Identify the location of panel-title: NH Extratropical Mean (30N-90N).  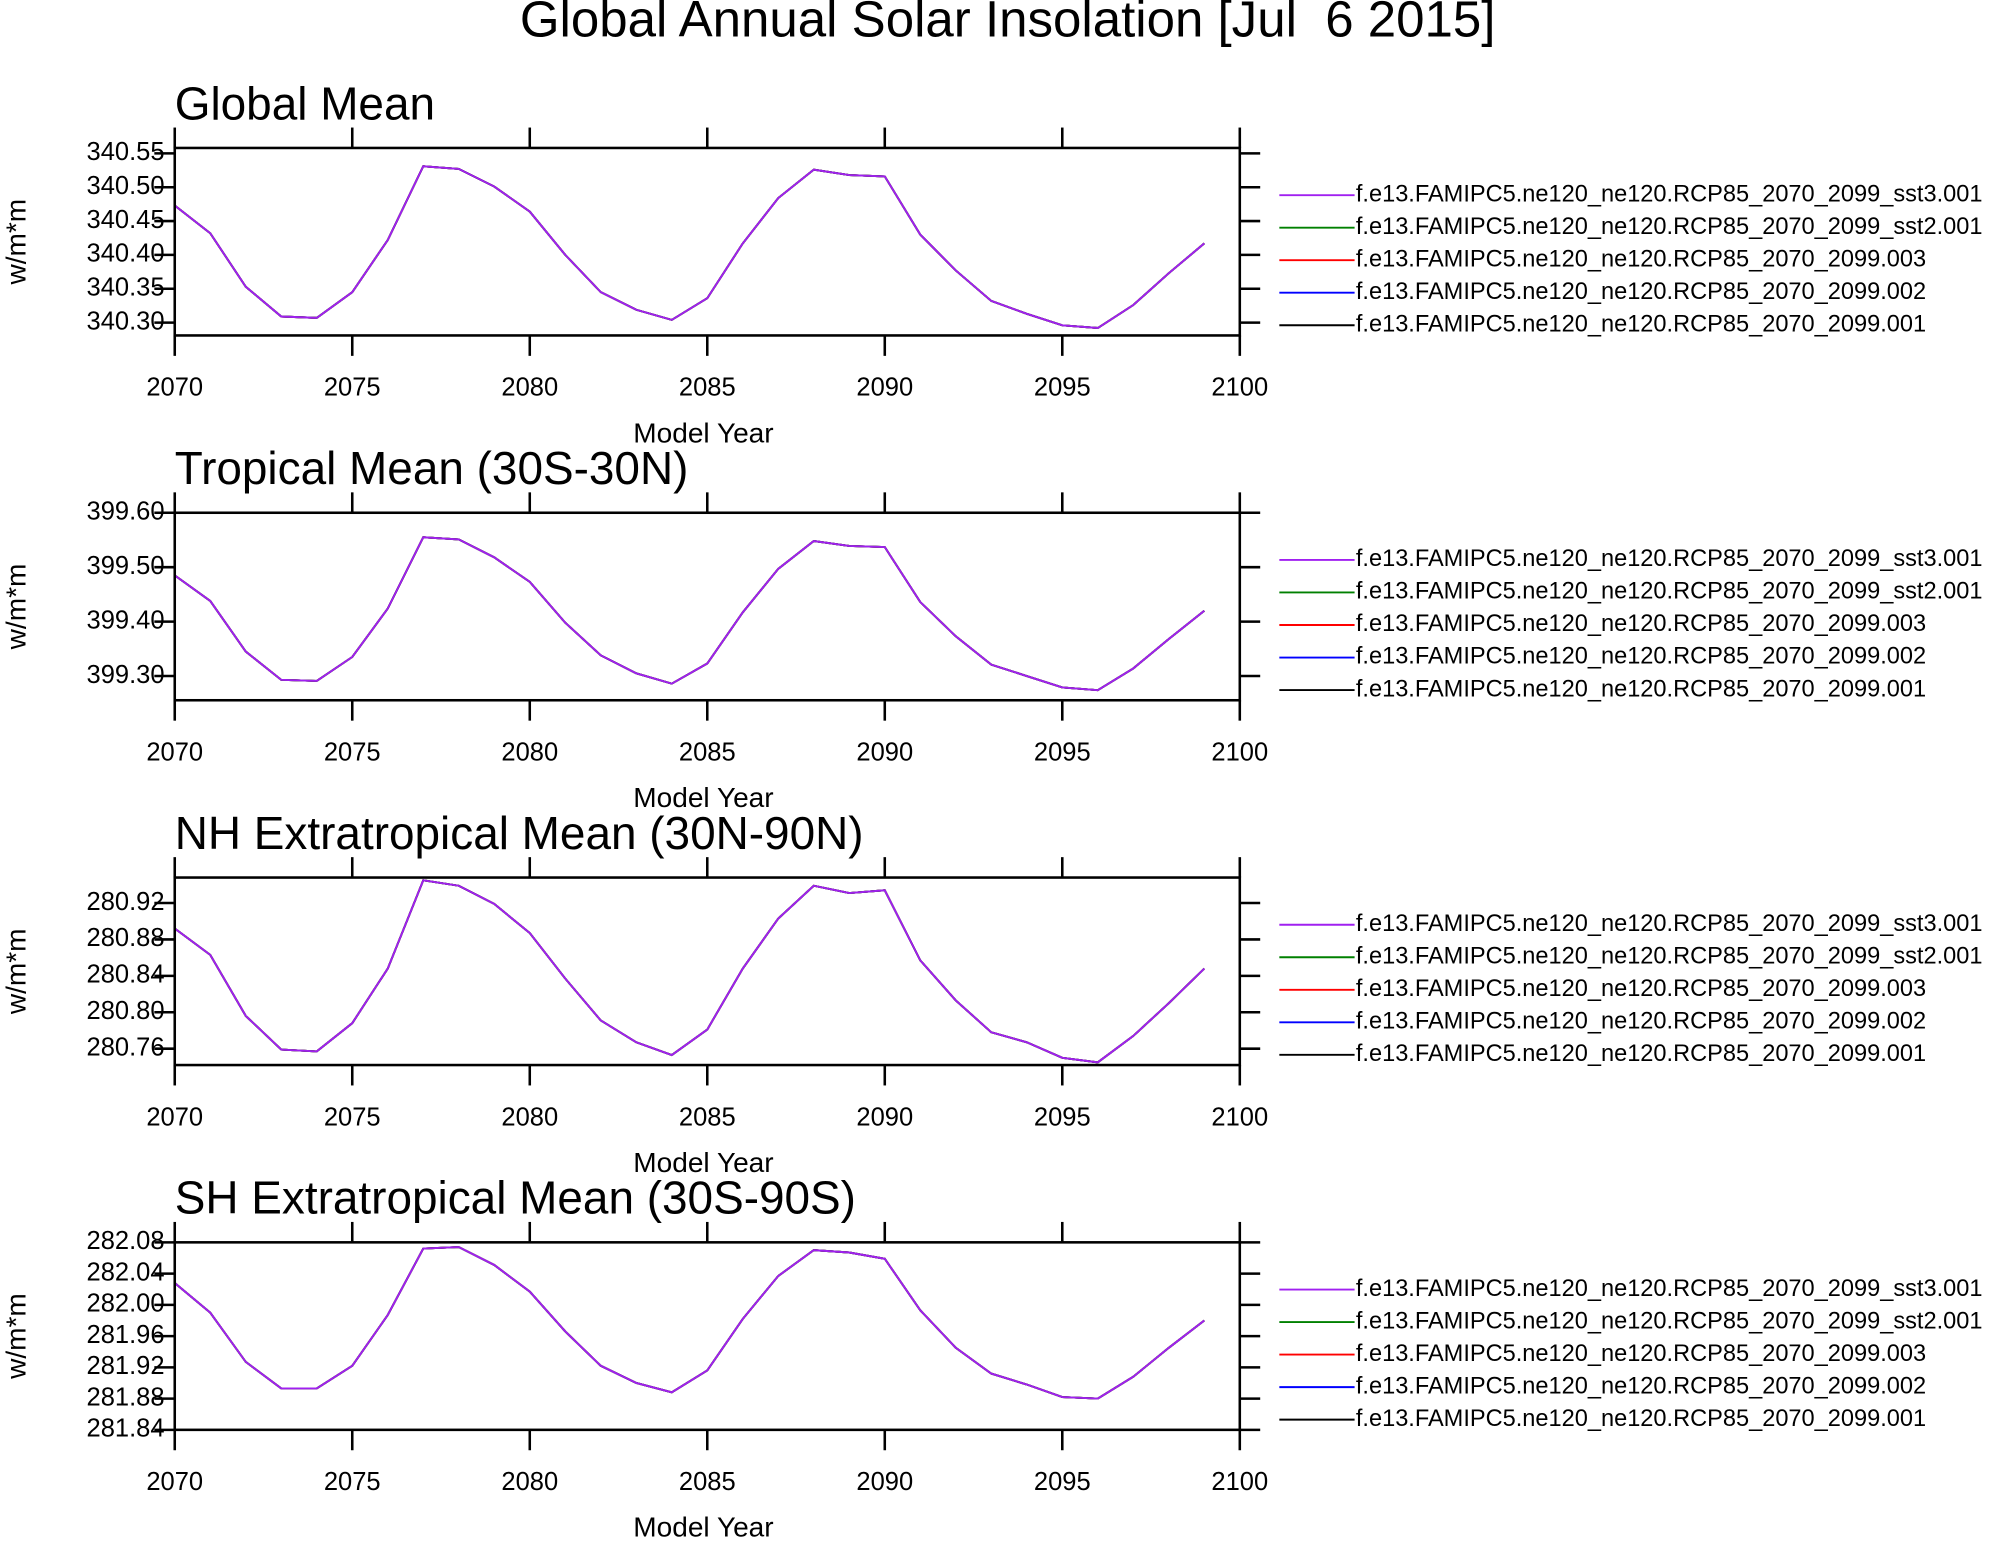
(519, 833).